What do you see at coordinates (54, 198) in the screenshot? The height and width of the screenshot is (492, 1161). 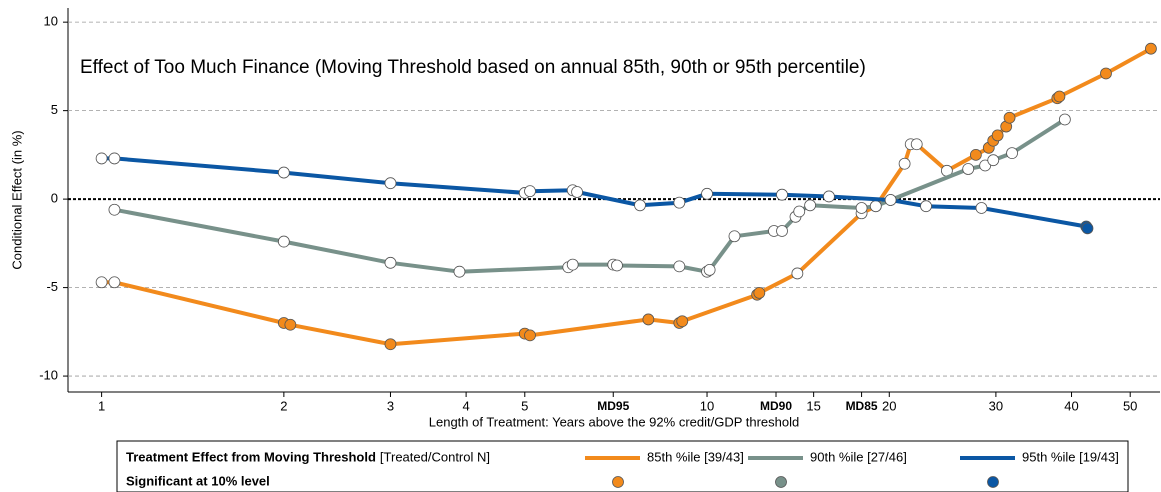 I see `y-tick-label: 0` at bounding box center [54, 198].